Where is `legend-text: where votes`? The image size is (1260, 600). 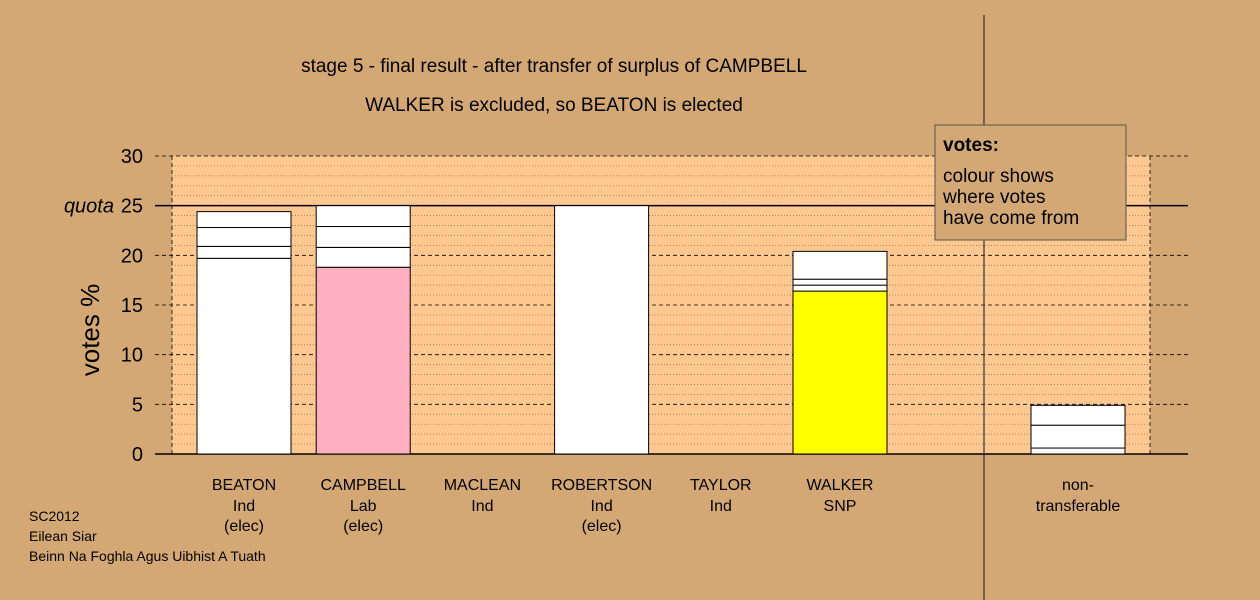 legend-text: where votes is located at coordinates (993, 197).